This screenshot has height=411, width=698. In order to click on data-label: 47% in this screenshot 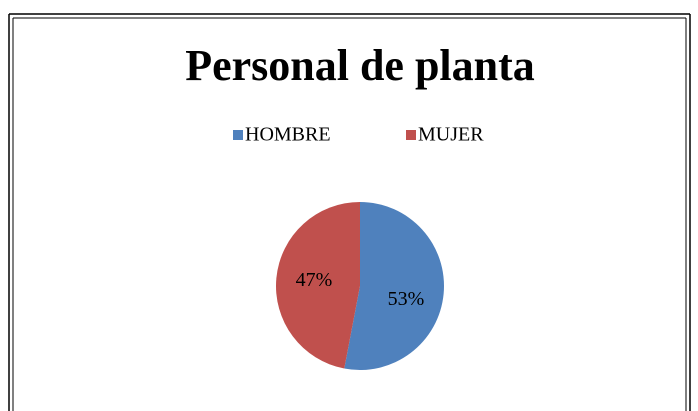, I will do `click(314, 280)`.